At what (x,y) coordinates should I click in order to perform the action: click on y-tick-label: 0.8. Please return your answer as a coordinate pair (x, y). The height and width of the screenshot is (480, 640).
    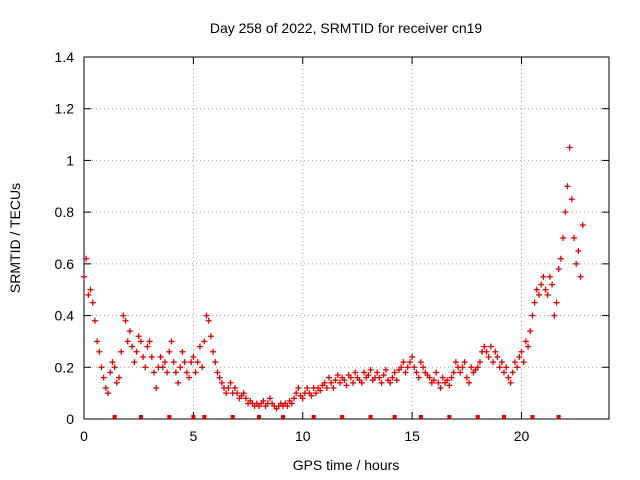
    Looking at the image, I should click on (65, 212).